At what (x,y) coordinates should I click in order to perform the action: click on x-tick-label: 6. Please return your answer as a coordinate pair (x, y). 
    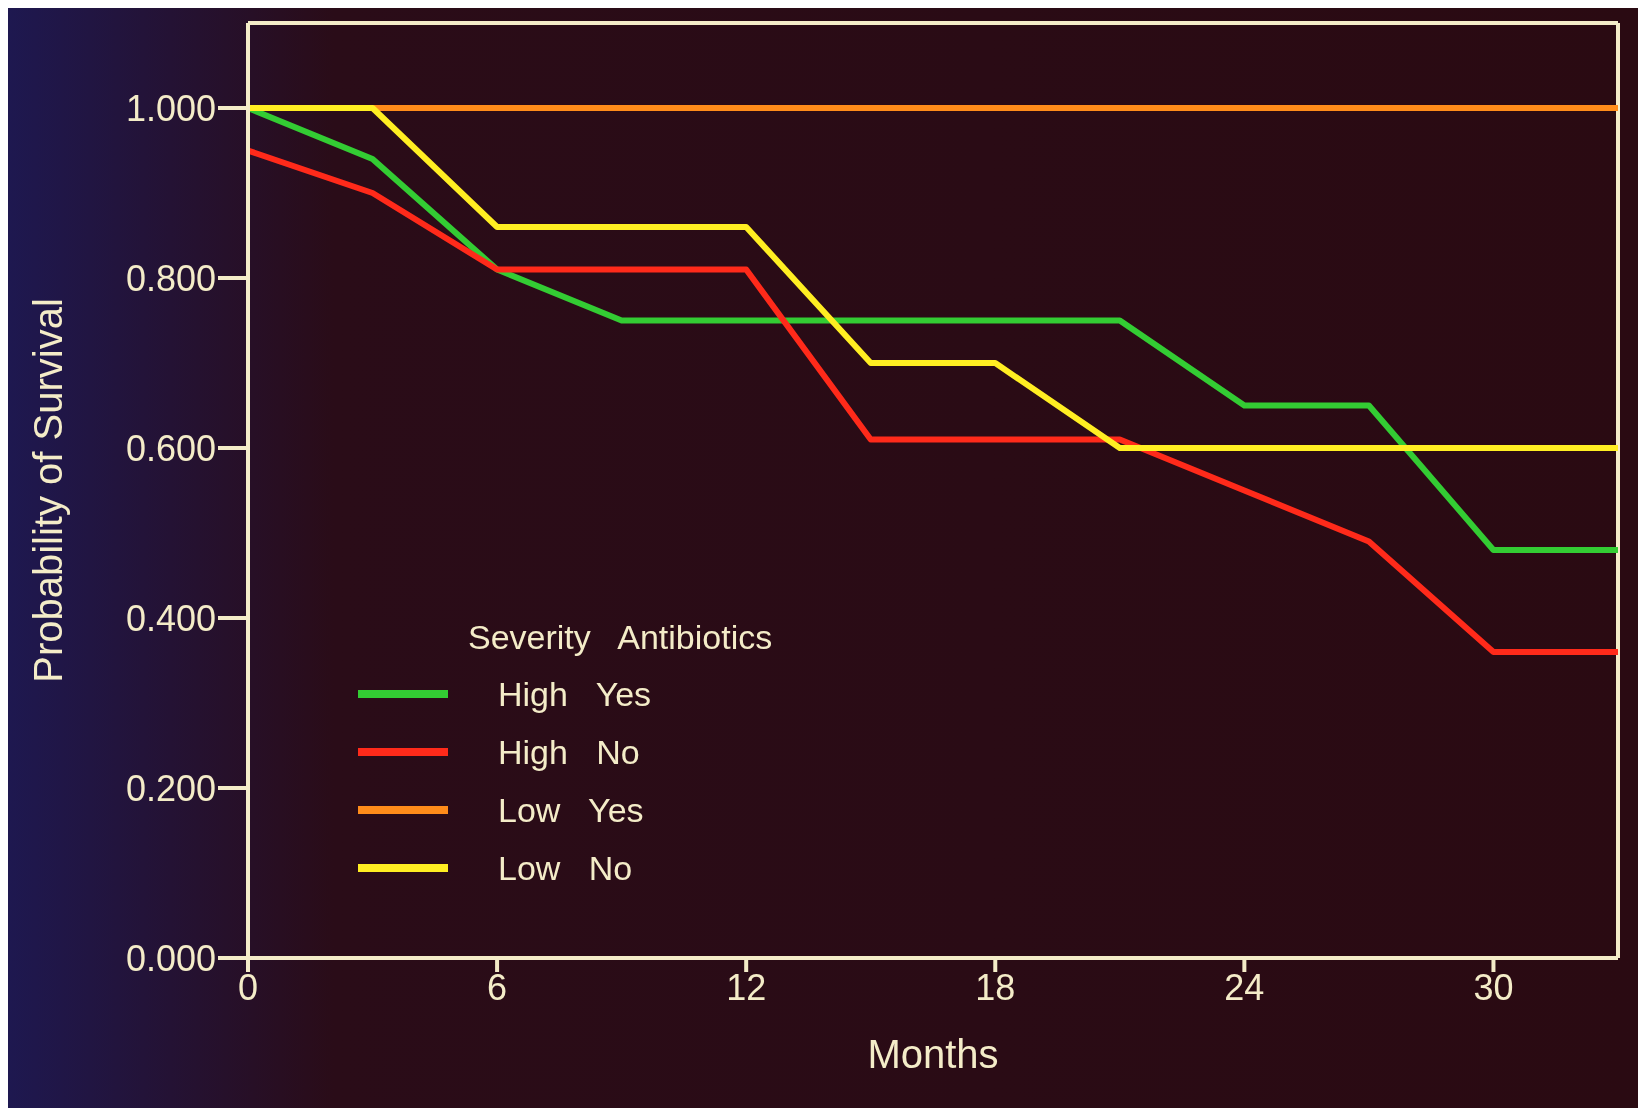
    Looking at the image, I should click on (497, 987).